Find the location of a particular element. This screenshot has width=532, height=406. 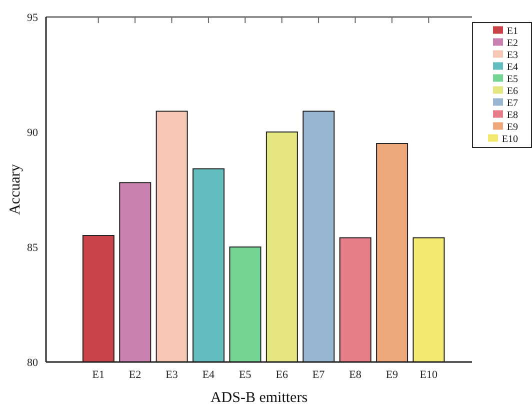

x-tick-label: E5 is located at coordinates (245, 374).